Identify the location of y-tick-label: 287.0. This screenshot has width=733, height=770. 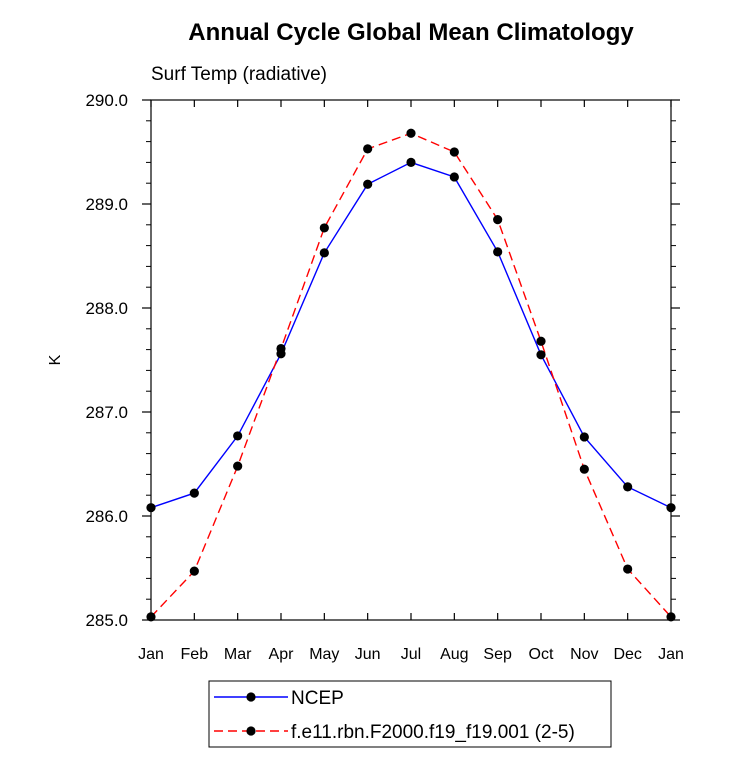
(106, 412).